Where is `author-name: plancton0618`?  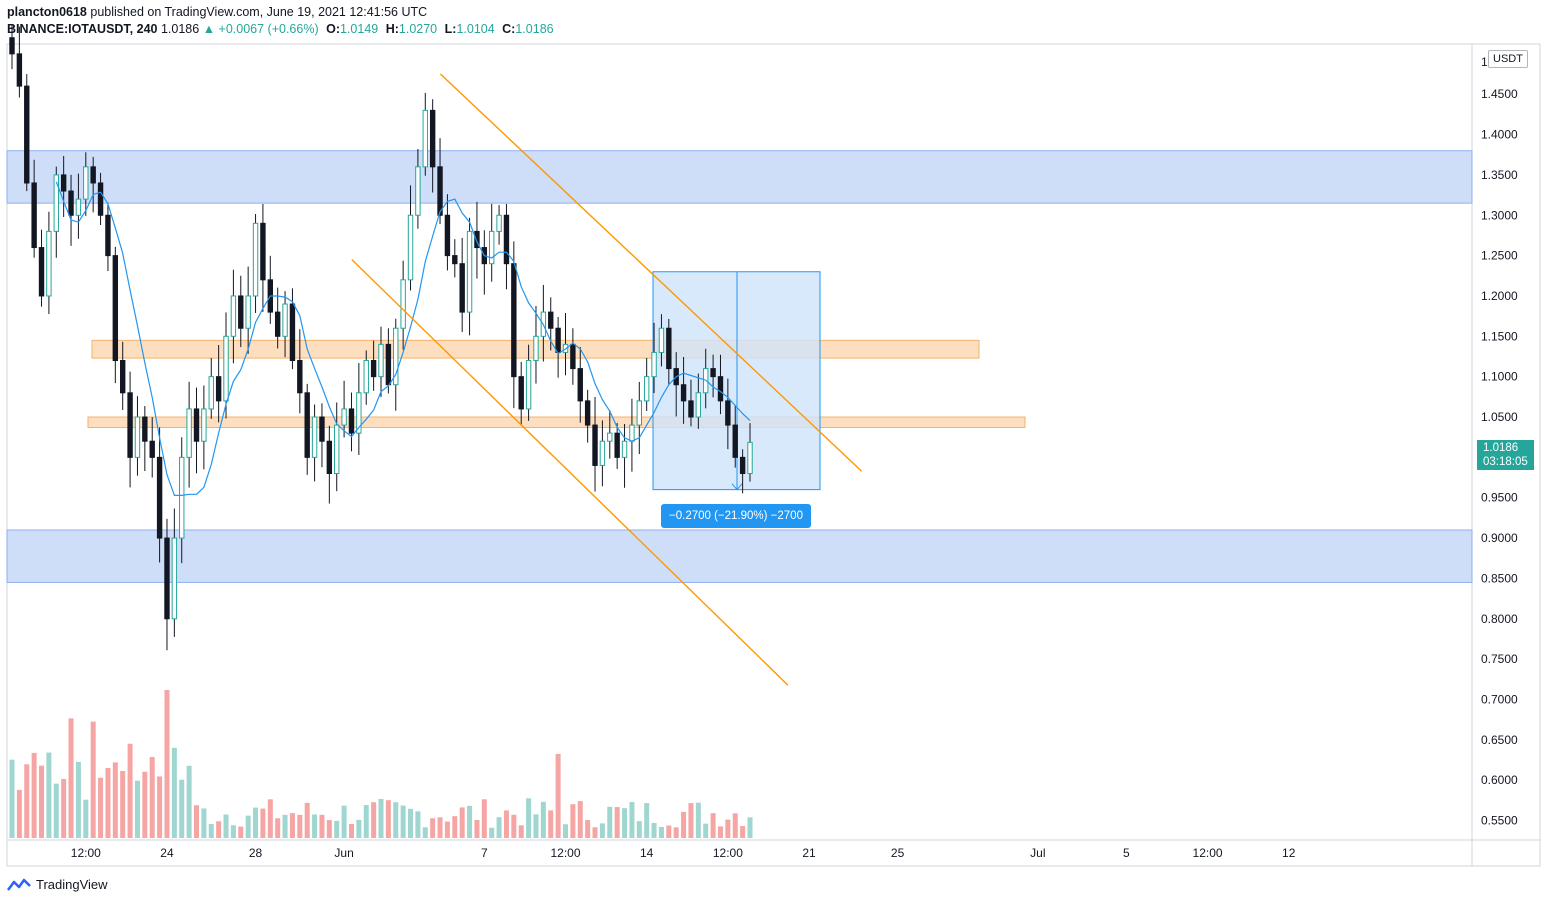
author-name: plancton0618 is located at coordinates (47, 12).